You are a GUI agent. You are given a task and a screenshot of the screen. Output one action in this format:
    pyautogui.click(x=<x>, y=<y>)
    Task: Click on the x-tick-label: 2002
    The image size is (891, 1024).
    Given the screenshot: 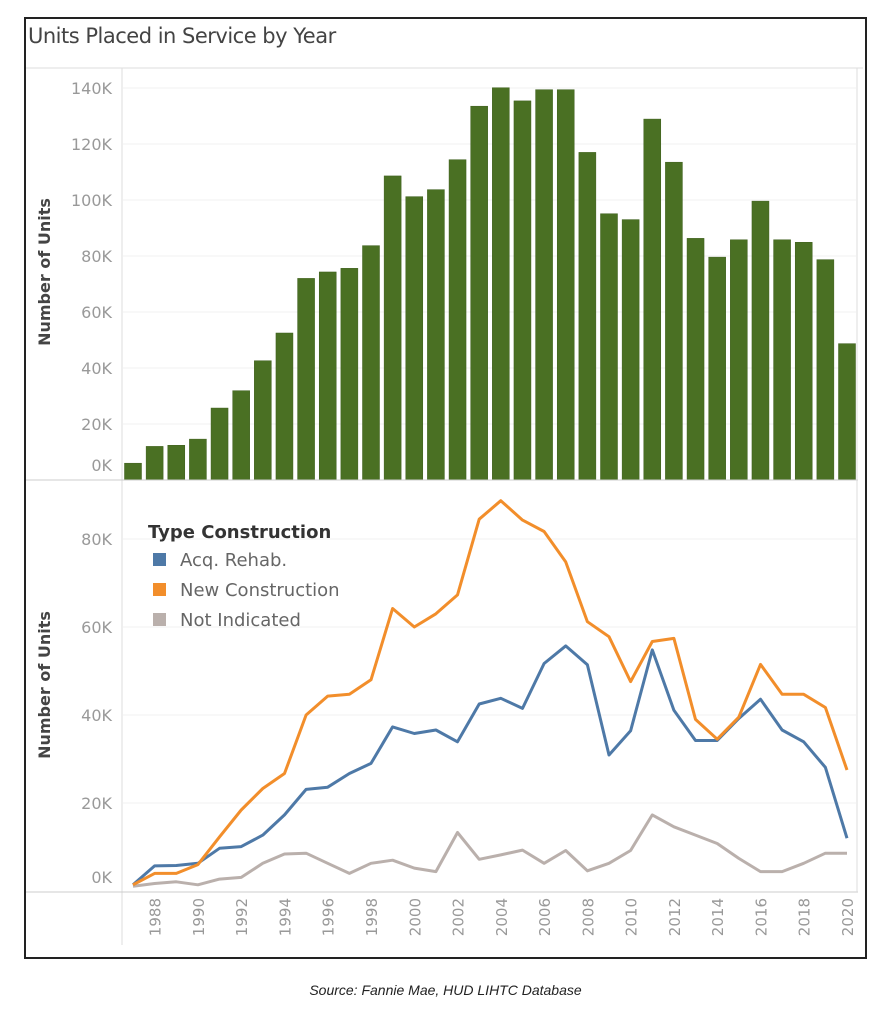 What is the action you would take?
    pyautogui.click(x=459, y=917)
    